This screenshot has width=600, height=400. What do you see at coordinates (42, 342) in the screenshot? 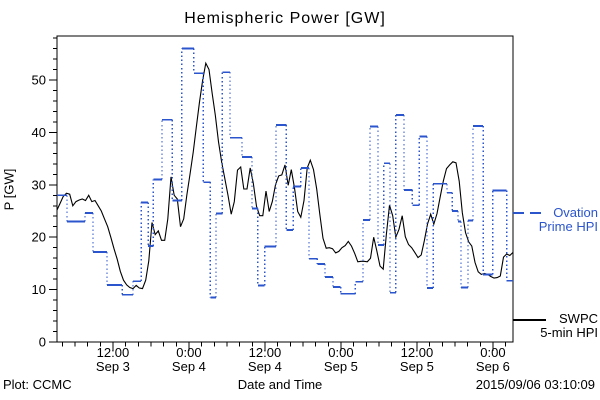
I see `y-tick-label: 0` at bounding box center [42, 342].